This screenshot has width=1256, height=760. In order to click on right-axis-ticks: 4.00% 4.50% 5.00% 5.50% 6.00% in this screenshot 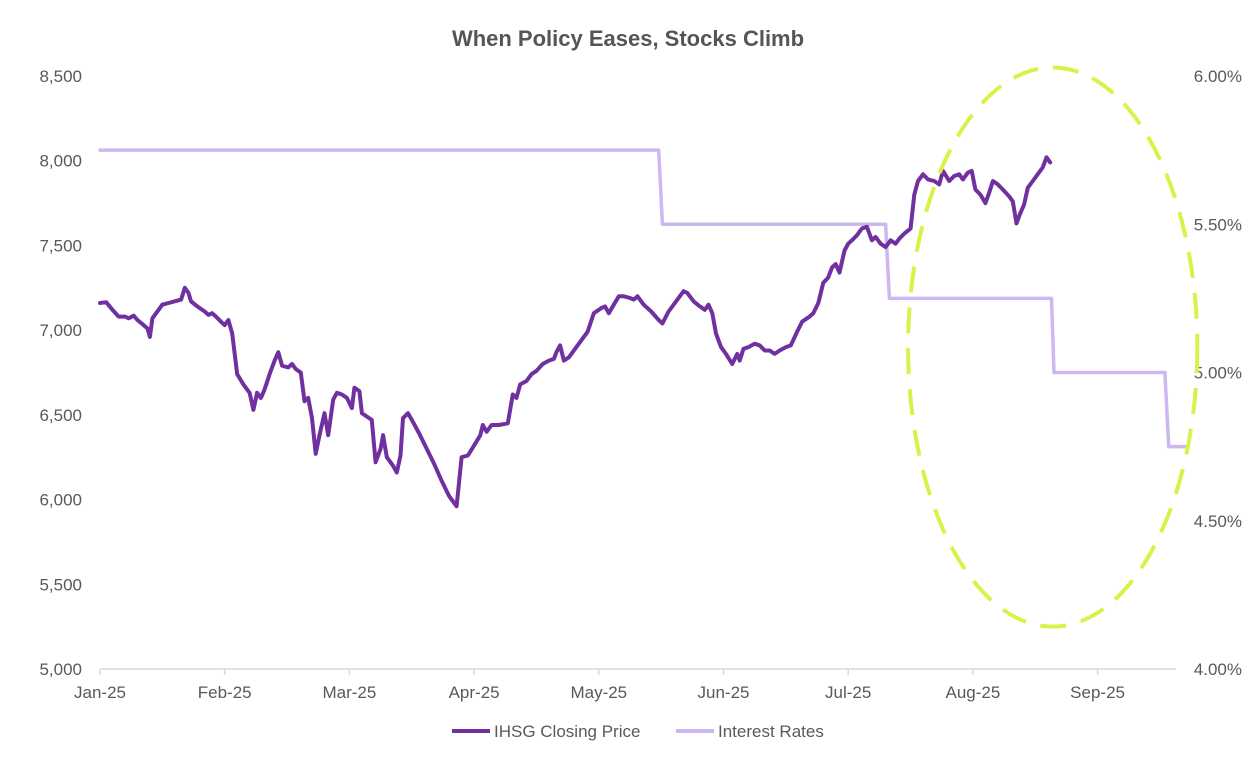, I will do `click(1218, 373)`.